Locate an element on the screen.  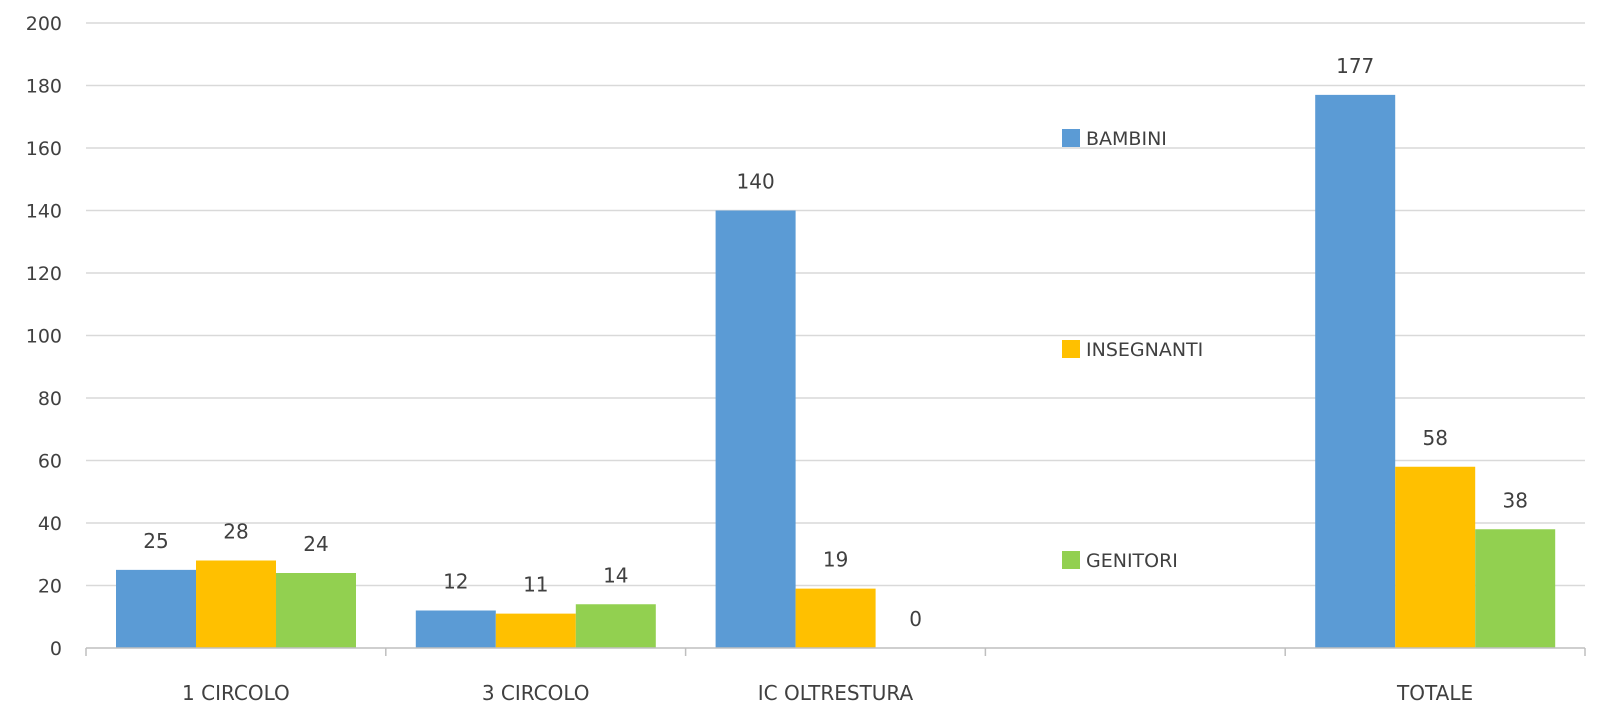
y-tick-label: 180 is located at coordinates (44, 87).